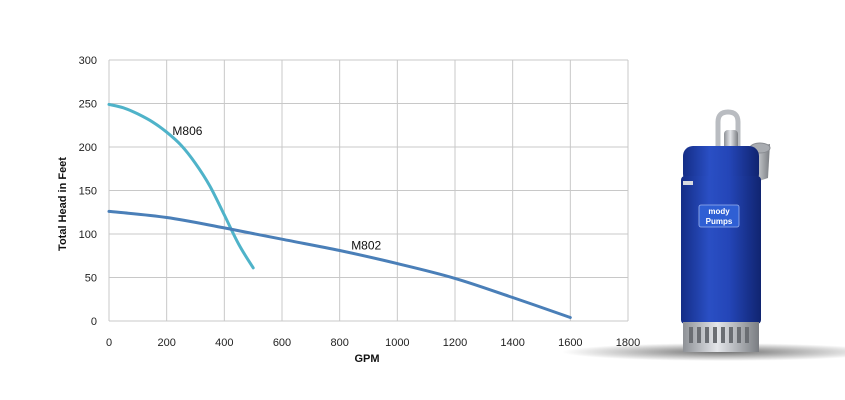  What do you see at coordinates (512, 343) in the screenshot?
I see `x-tick-label: 1400` at bounding box center [512, 343].